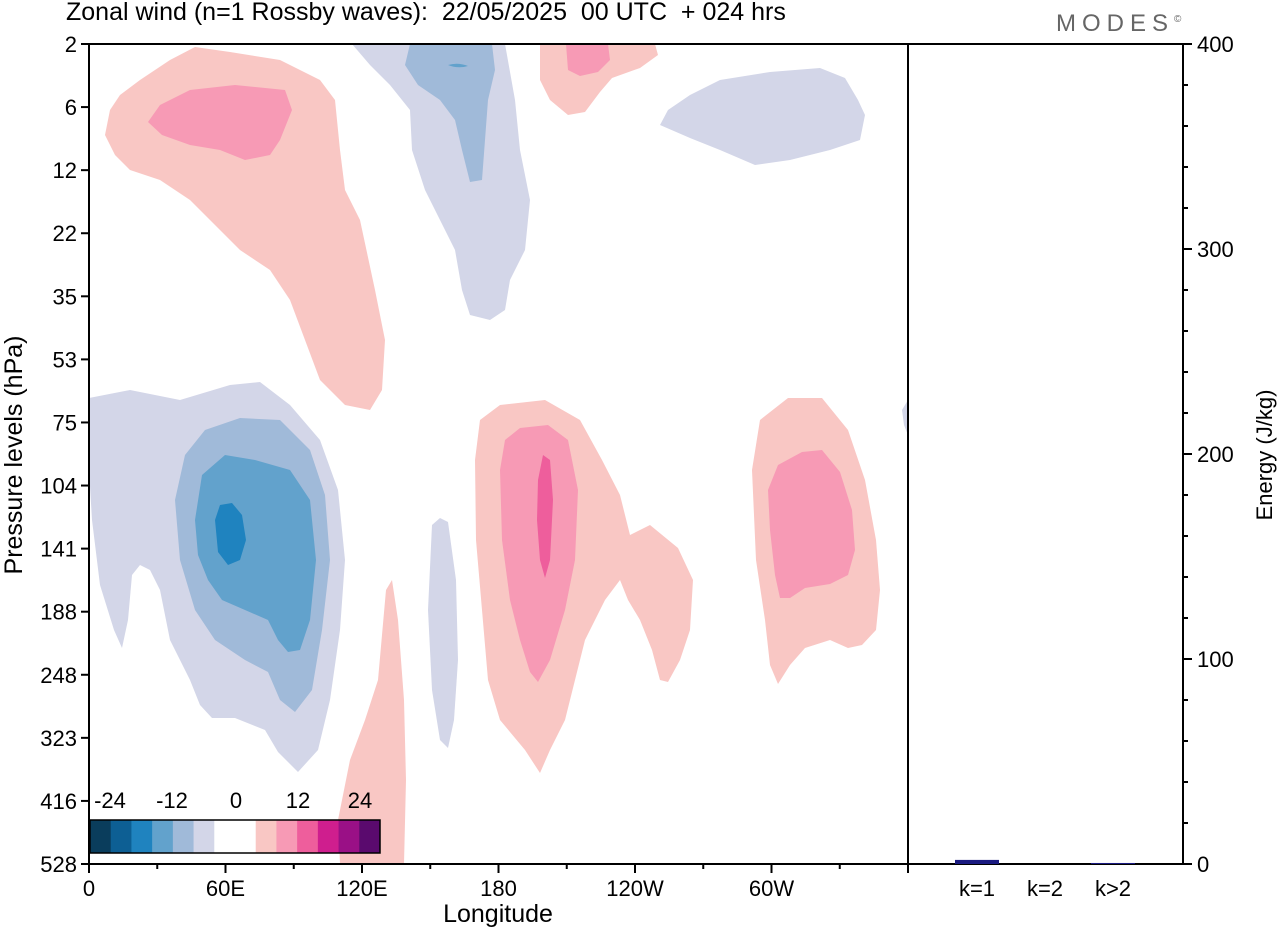 The height and width of the screenshot is (930, 1280). What do you see at coordinates (14, 455) in the screenshot?
I see `y-axis-title: Pressure levels (hPa)` at bounding box center [14, 455].